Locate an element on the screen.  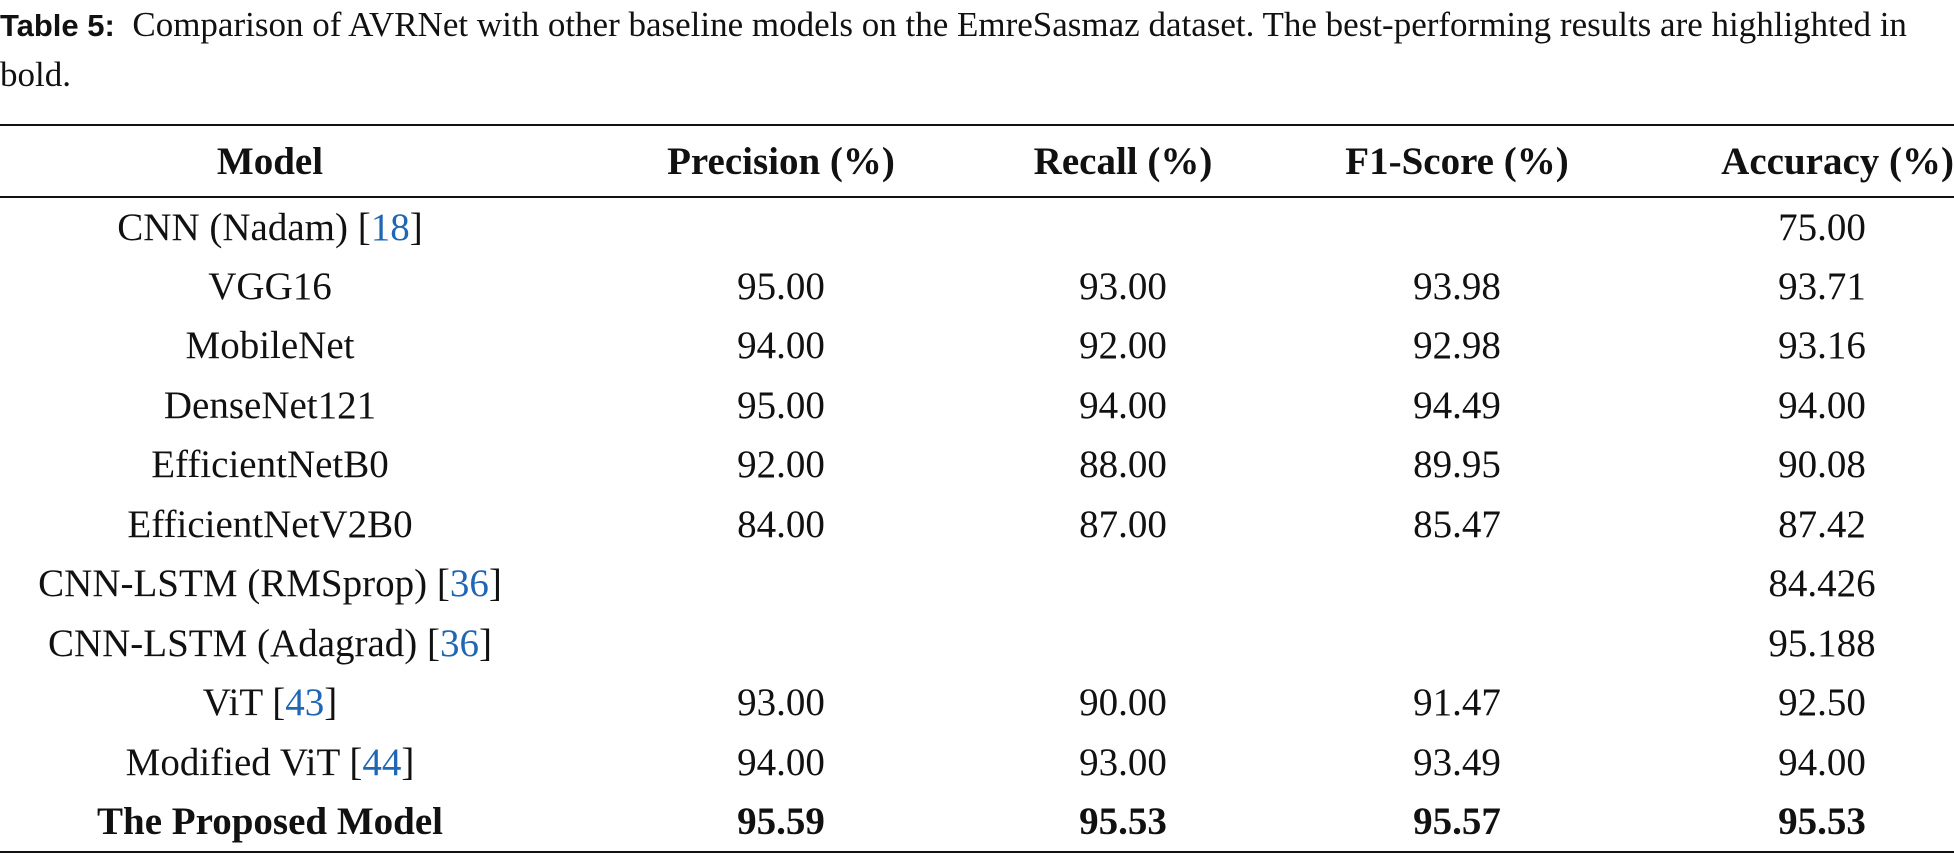
value-cell: 89.95 is located at coordinates (1457, 465).